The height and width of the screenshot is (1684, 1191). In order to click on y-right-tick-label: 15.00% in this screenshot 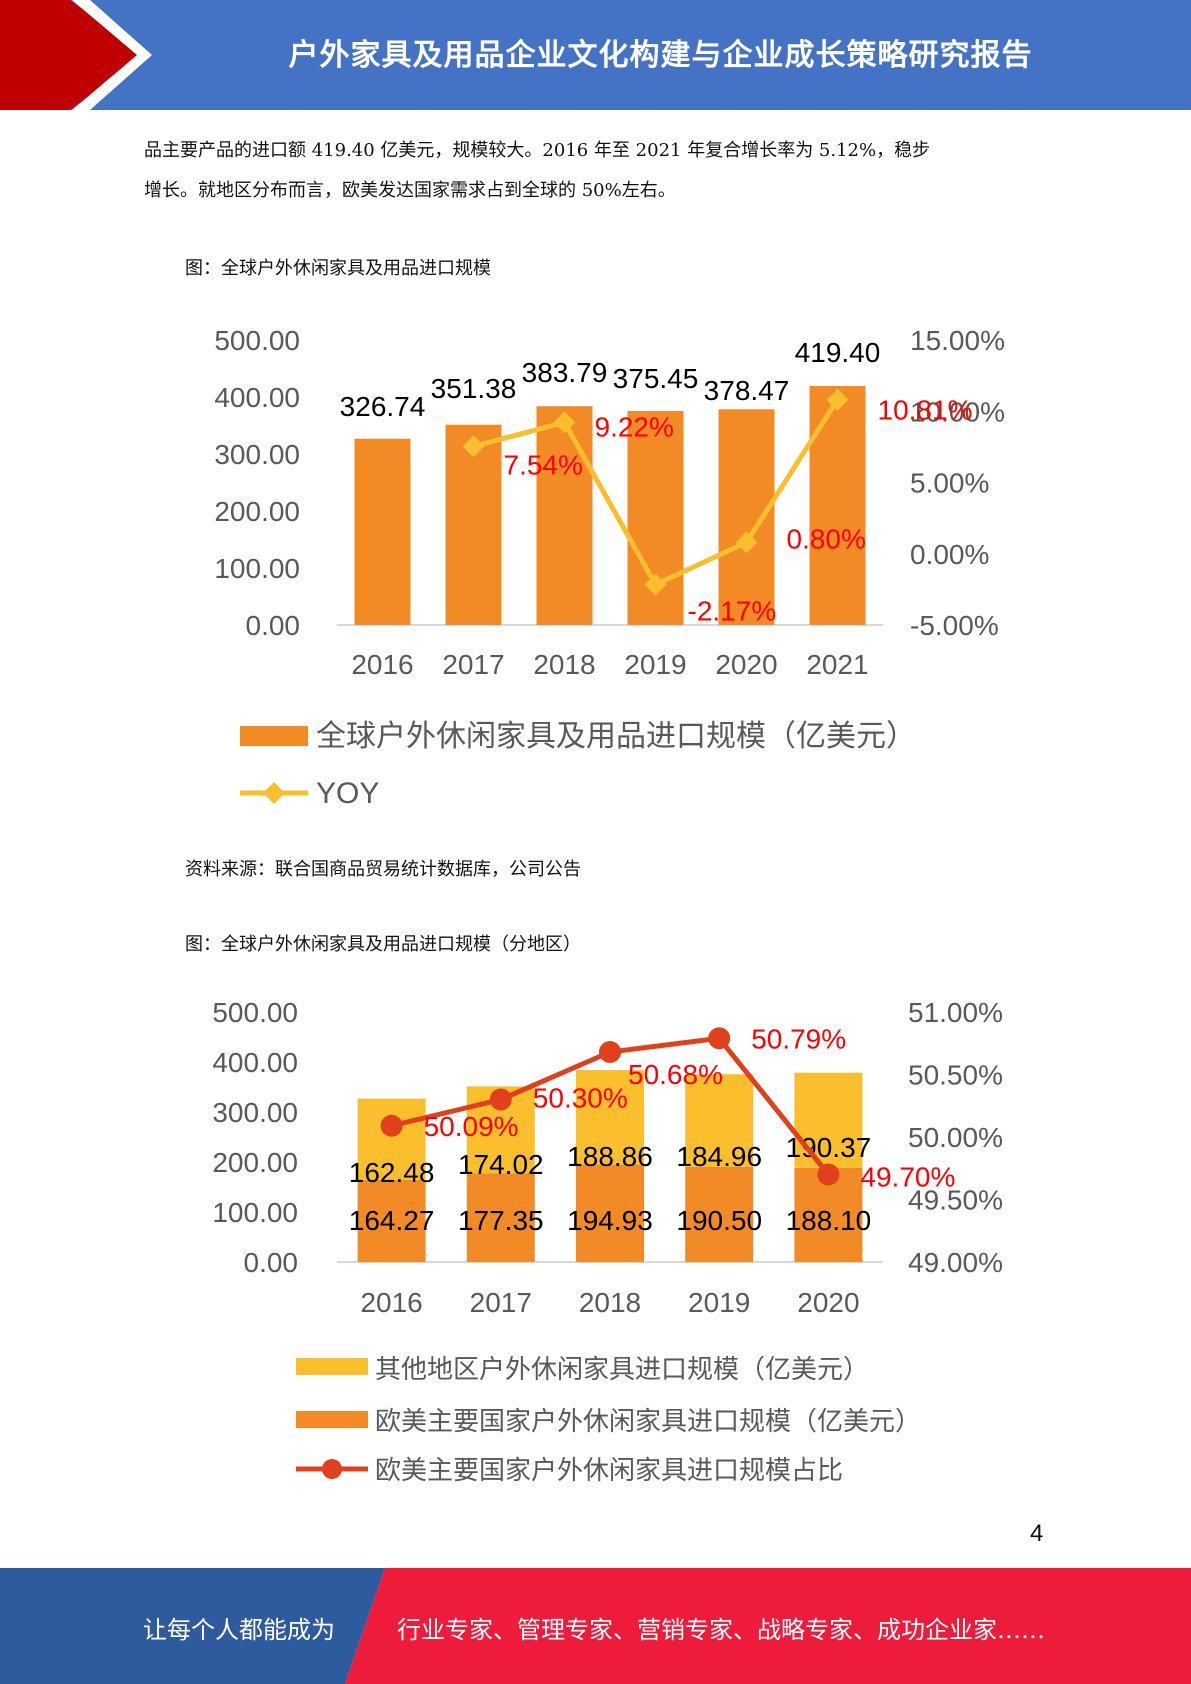, I will do `click(957, 340)`.